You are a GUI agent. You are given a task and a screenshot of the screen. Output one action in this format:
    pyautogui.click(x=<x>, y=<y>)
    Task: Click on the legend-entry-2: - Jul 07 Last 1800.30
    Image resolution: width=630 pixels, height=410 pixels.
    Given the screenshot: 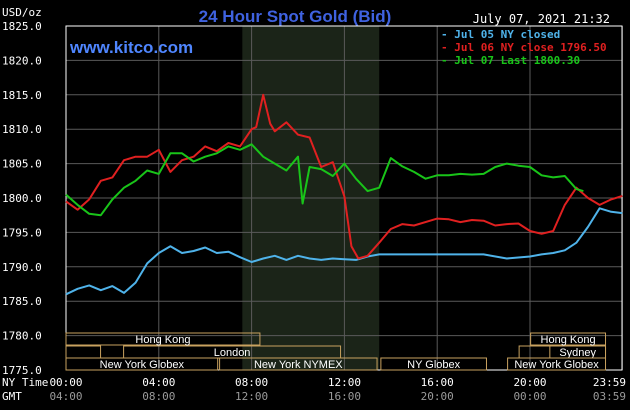 What is the action you would take?
    pyautogui.click(x=510, y=60)
    